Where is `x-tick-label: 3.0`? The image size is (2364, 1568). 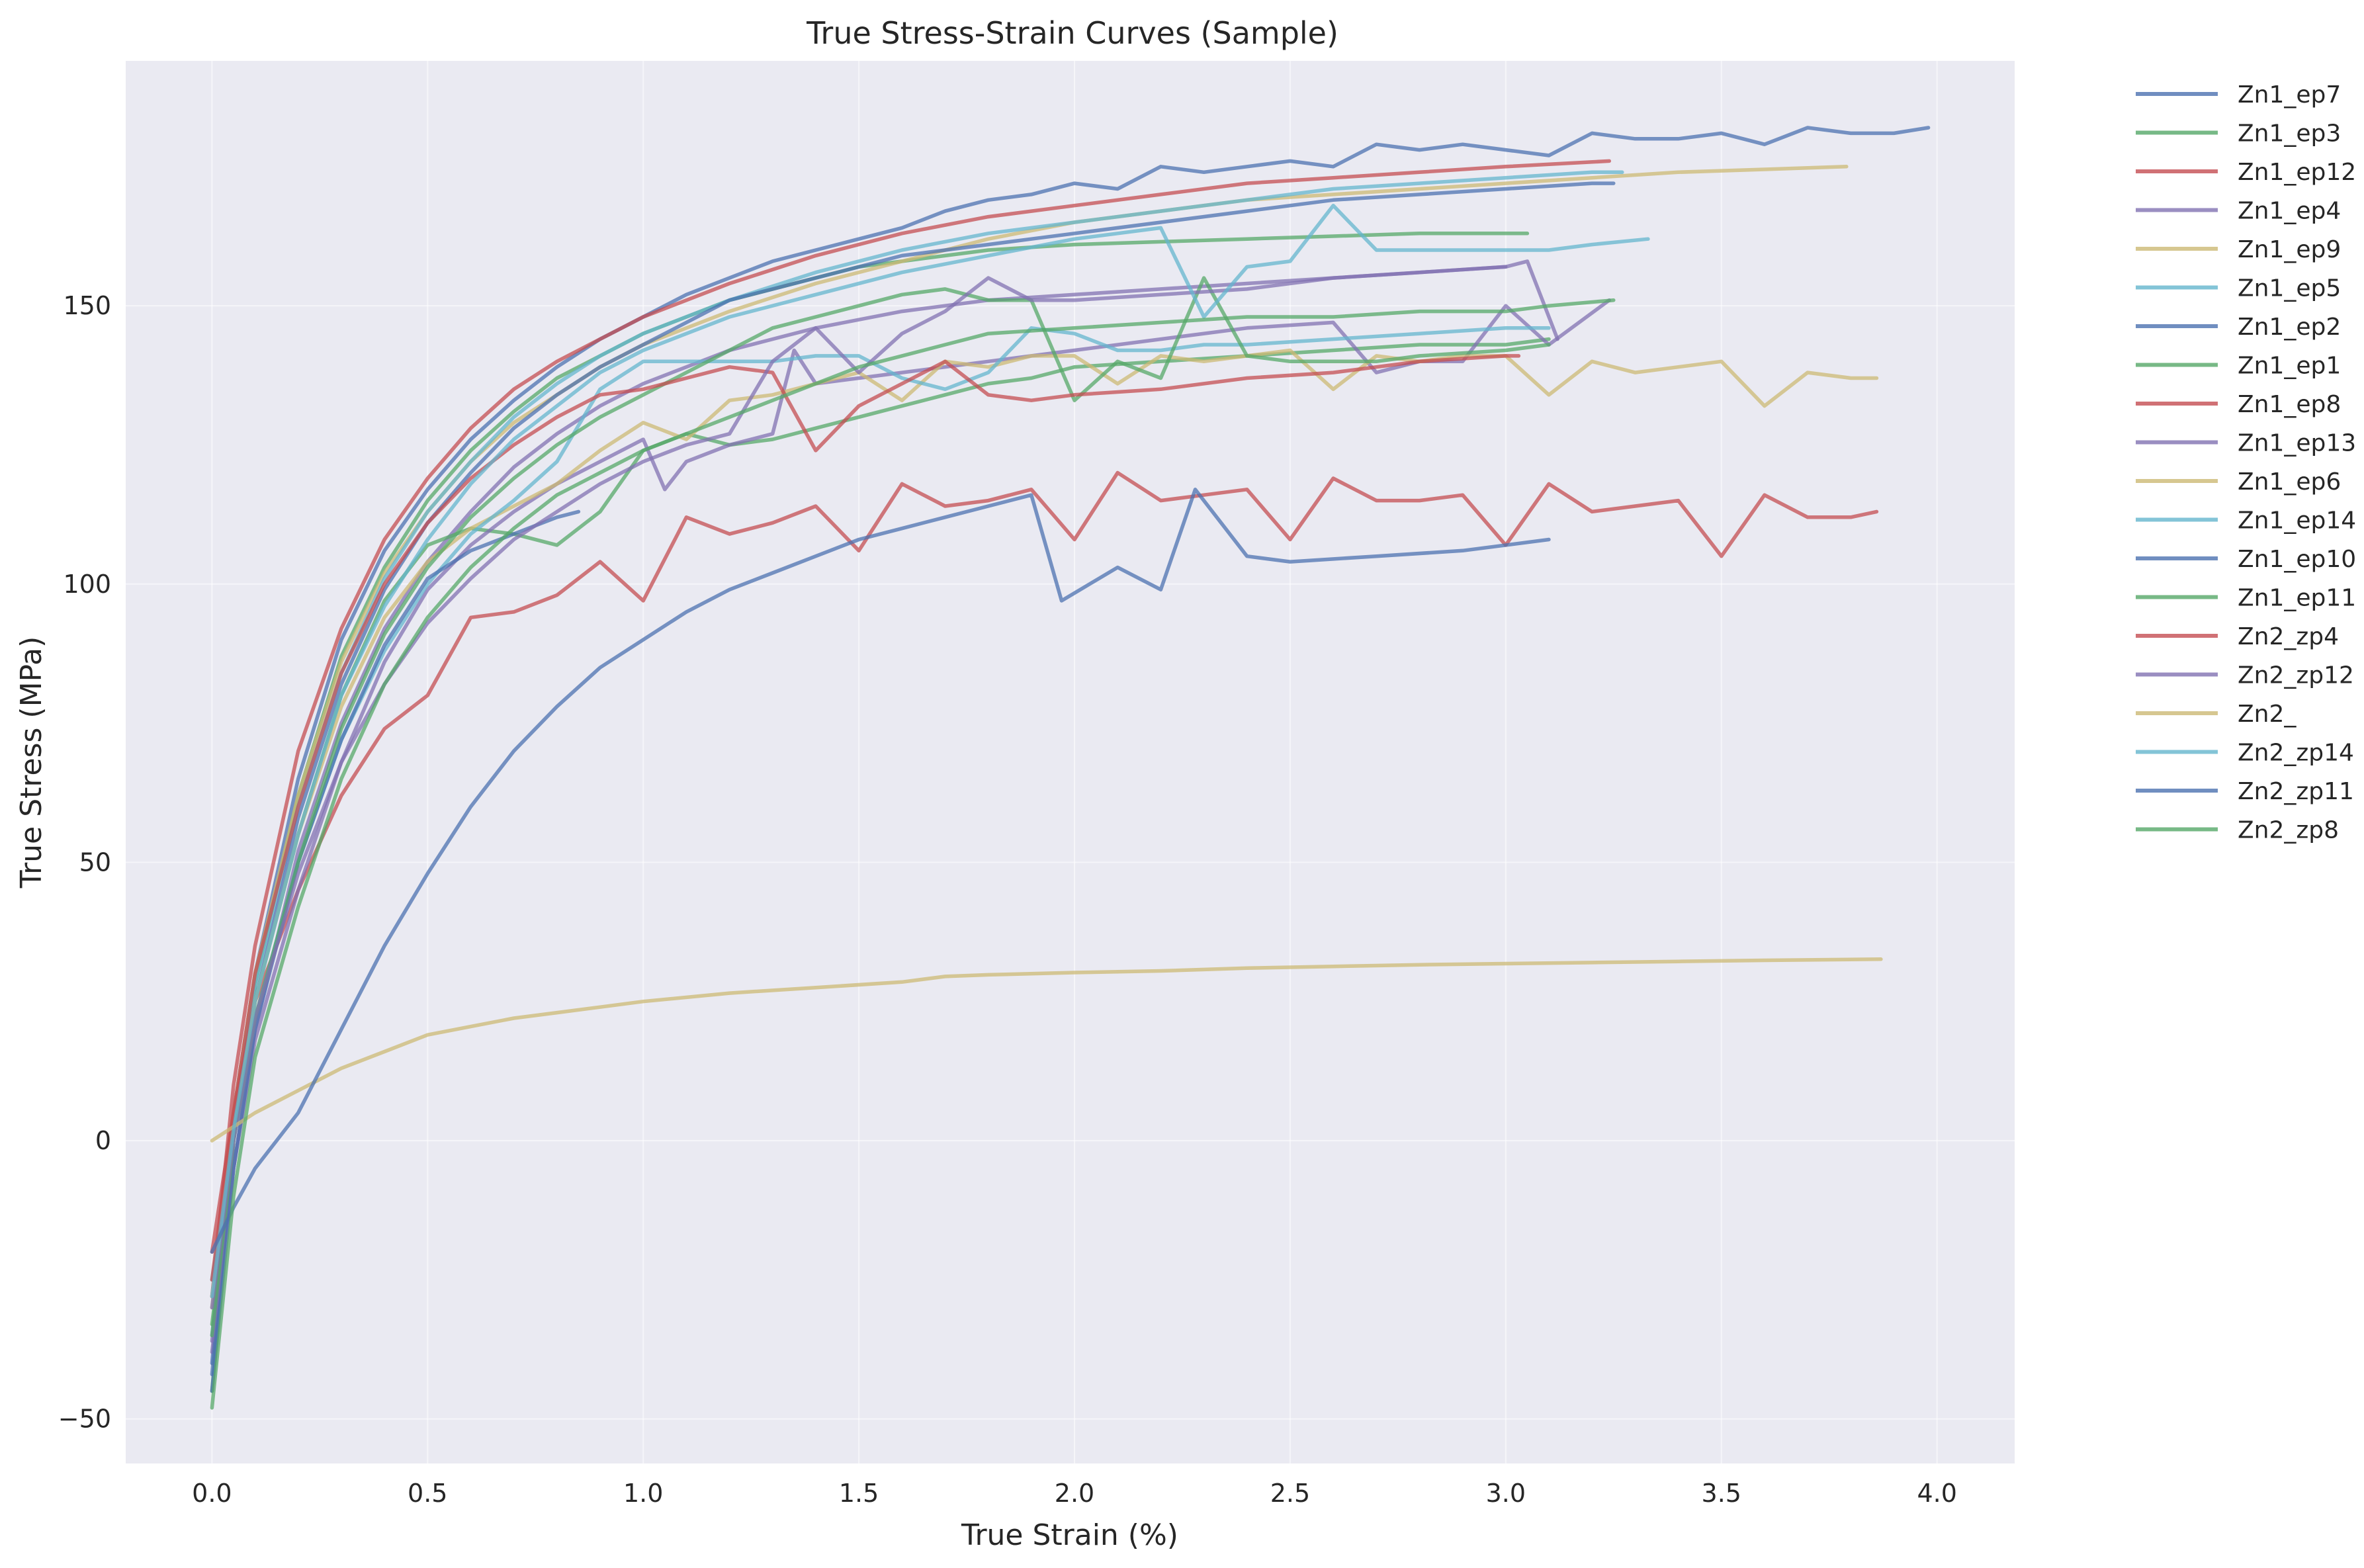
x-tick-label: 3.0 is located at coordinates (1506, 1494).